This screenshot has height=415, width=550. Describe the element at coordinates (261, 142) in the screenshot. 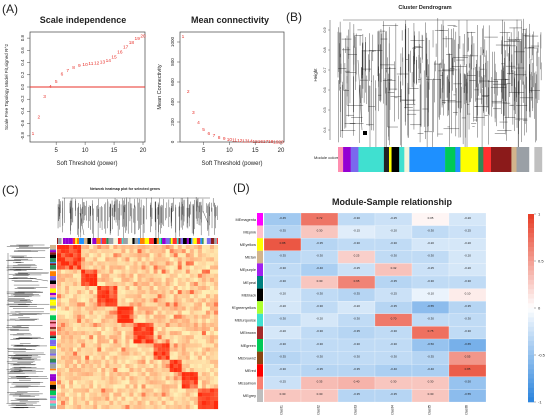

I see `mean-point: 16` at that location.